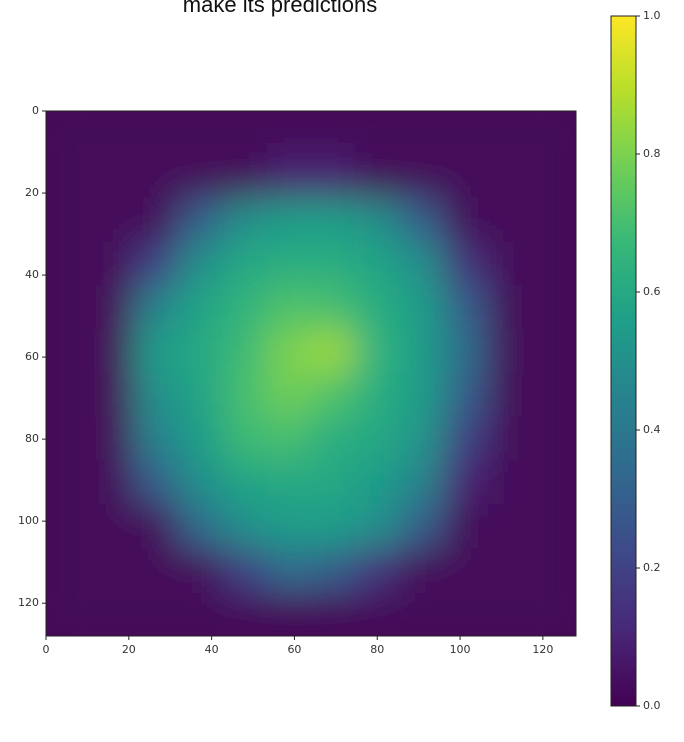 The image size is (684, 742). Describe the element at coordinates (32, 274) in the screenshot. I see `y-tick-label: 40` at that location.